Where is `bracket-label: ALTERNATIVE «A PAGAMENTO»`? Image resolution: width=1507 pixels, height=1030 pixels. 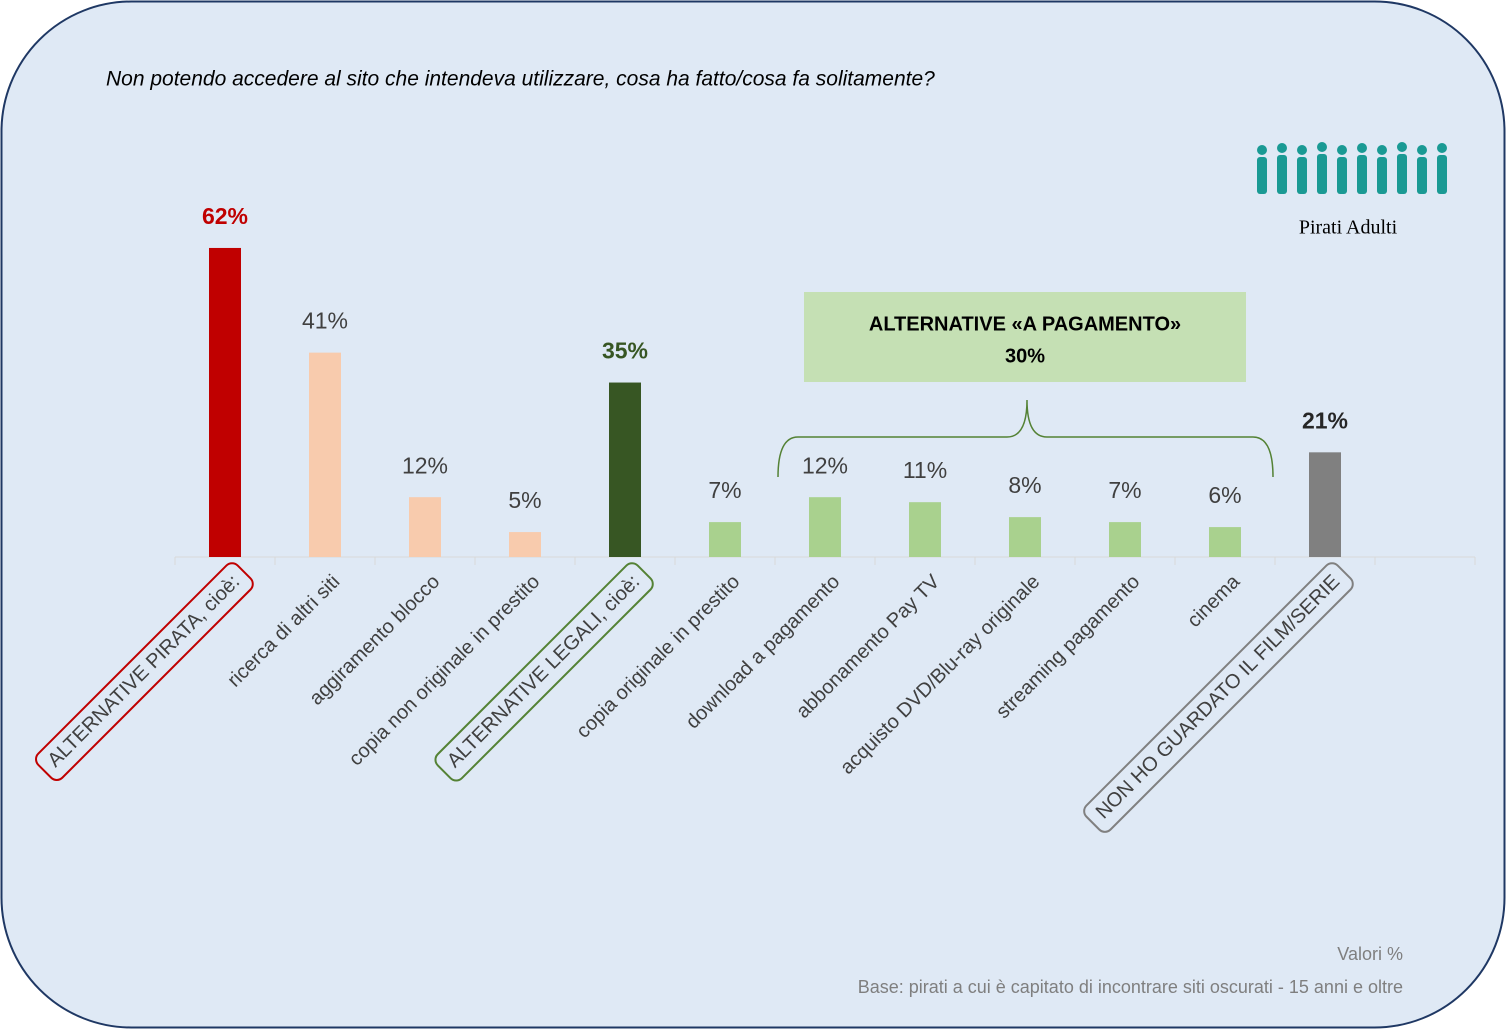
bracket-label: ALTERNATIVE «A PAGAMENTO» is located at coordinates (1025, 324).